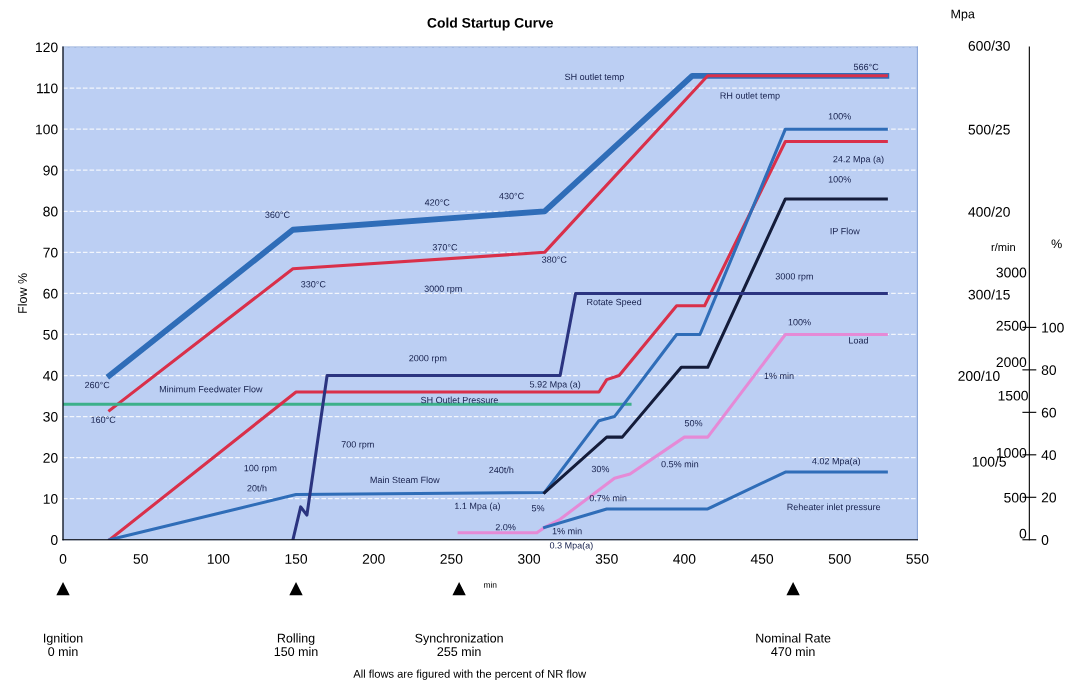 The height and width of the screenshot is (692, 1068). Describe the element at coordinates (608, 498) in the screenshot. I see `annotation: 0.7% min` at that location.